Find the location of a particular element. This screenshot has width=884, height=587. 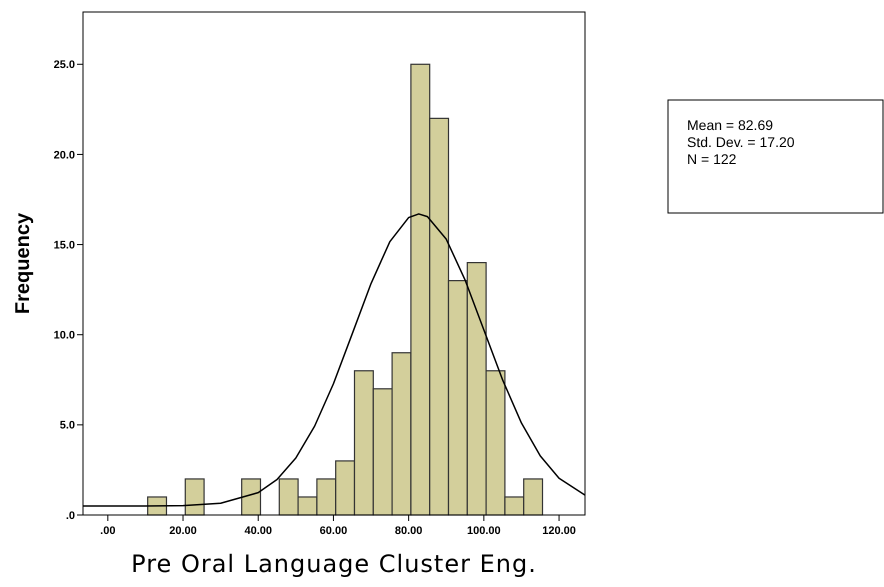

x-tick-label: 80.00 is located at coordinates (408, 531).